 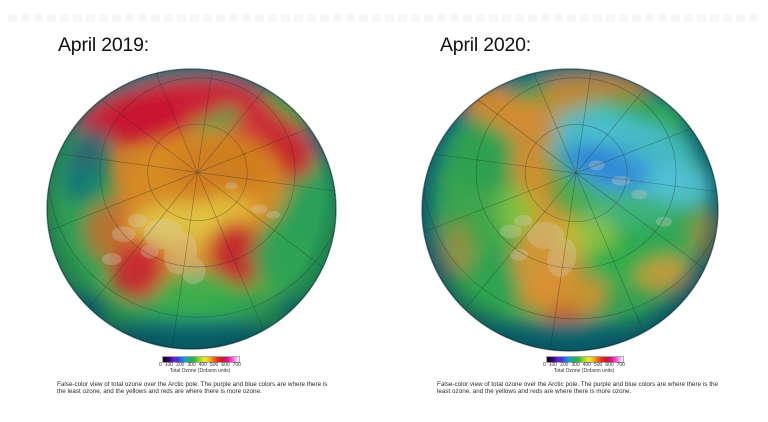 I want to click on colorbar-unit-label-2020: Total Ozone (Dobson units), so click(x=584, y=371).